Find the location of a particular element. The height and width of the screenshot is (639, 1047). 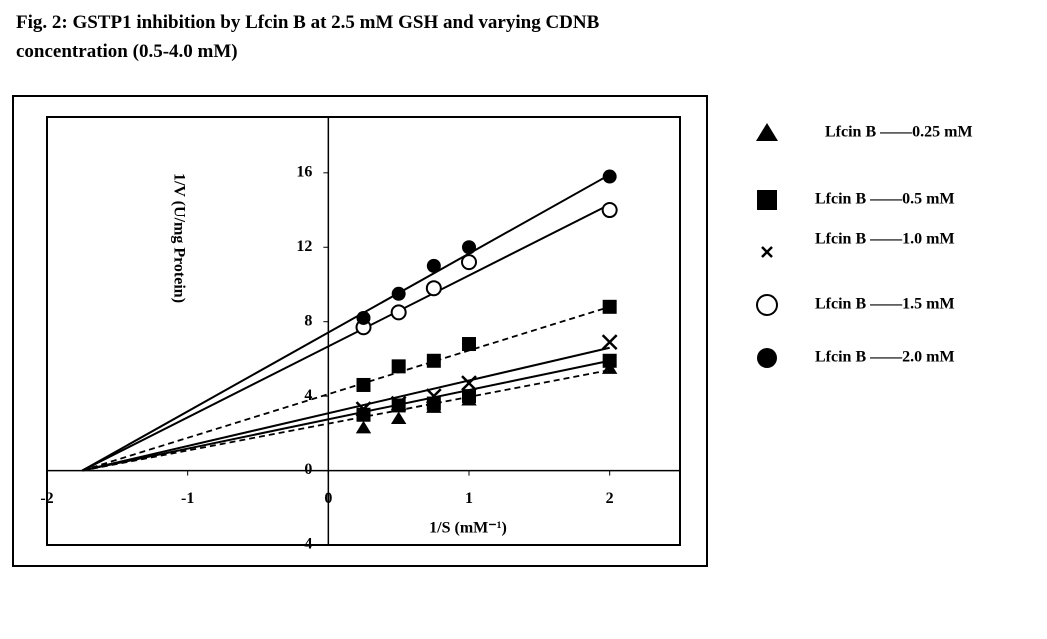

y-tick-label: 16 is located at coordinates (304, 171).